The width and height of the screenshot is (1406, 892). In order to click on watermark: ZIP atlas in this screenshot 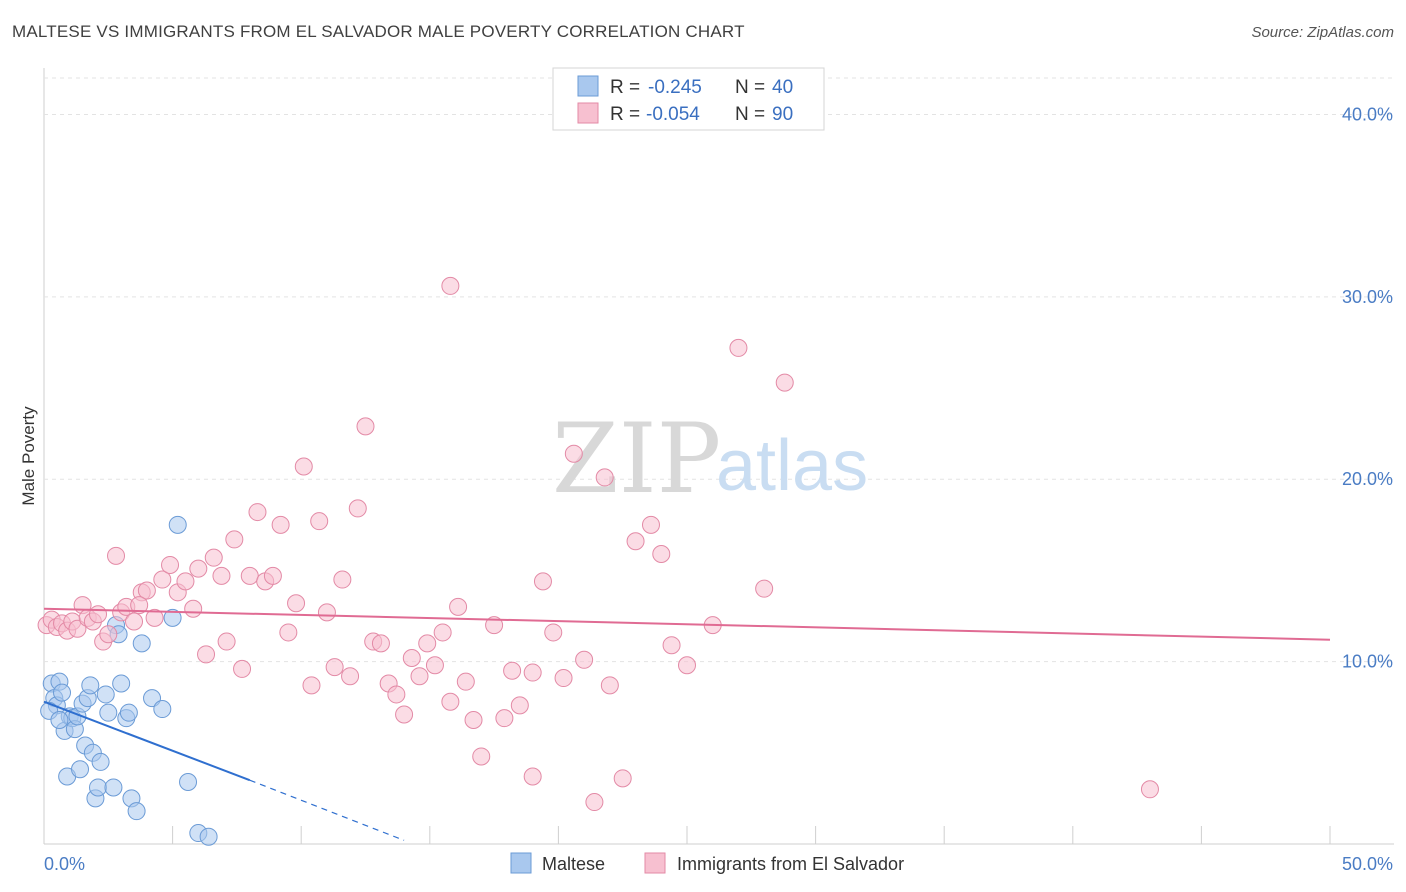, I will do `click(710, 459)`.